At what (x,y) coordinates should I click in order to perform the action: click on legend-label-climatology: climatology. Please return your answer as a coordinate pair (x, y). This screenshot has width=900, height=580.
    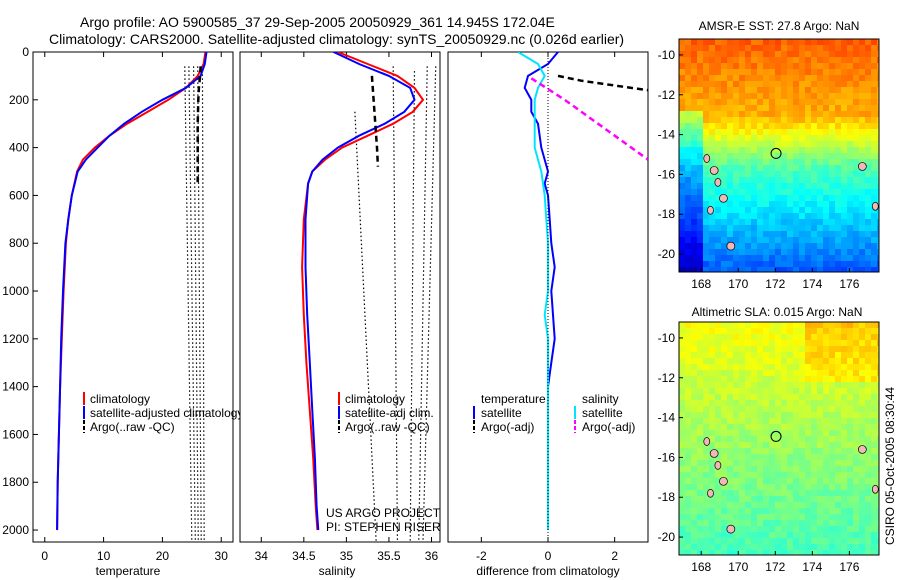
    Looking at the image, I should click on (120, 399).